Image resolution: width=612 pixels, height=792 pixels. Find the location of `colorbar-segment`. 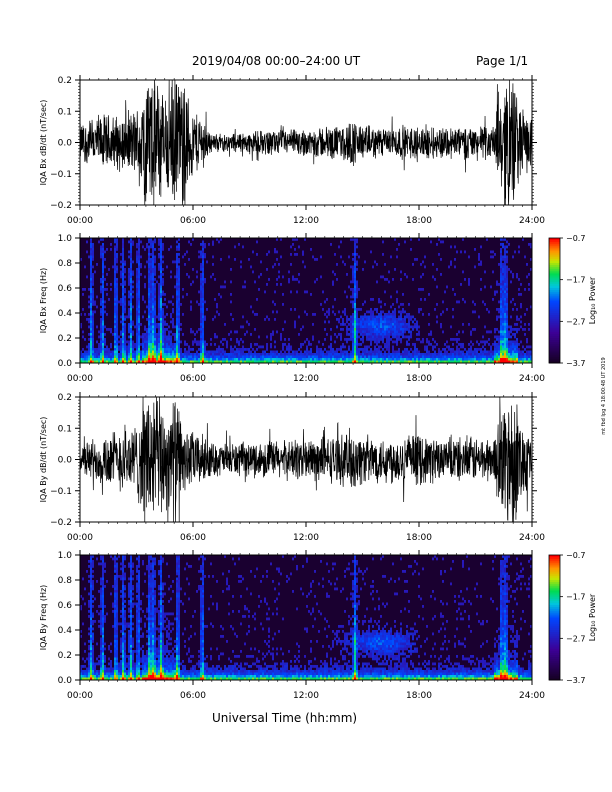

colorbar-segment is located at coordinates (554, 318).